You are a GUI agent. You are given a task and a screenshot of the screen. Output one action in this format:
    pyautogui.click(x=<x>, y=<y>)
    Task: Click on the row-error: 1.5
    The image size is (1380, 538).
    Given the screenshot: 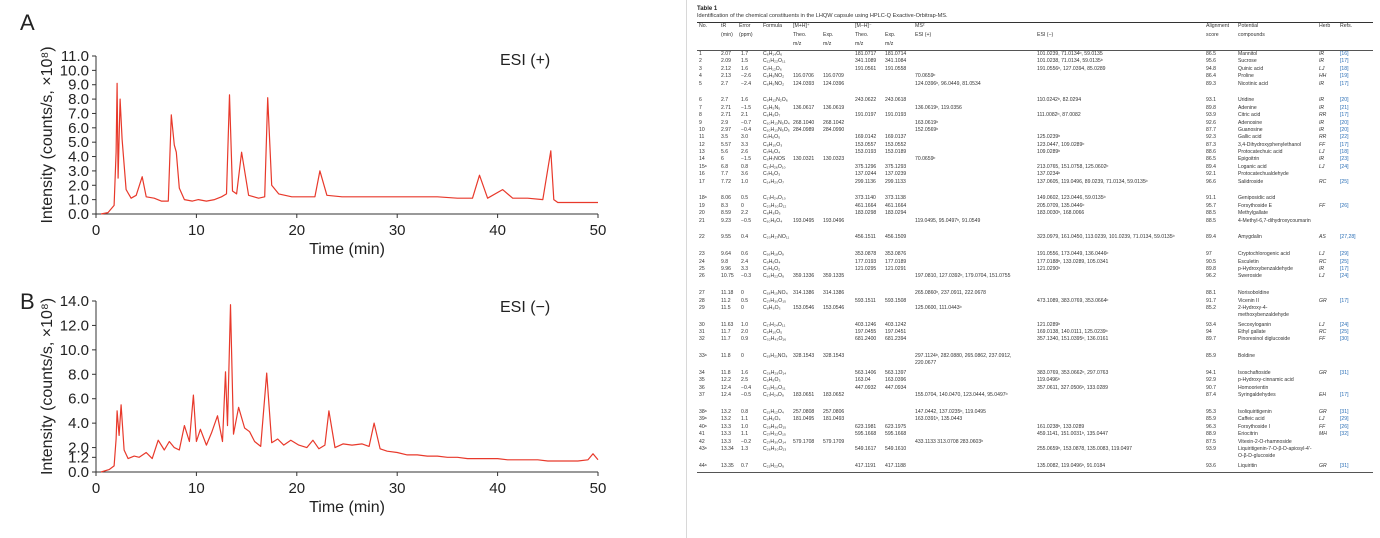 What is the action you would take?
    pyautogui.click(x=745, y=61)
    